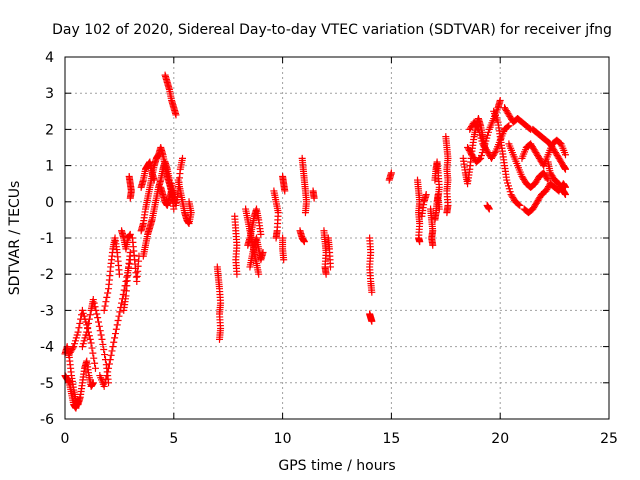 The height and width of the screenshot is (480, 640). I want to click on x-tick-label: 15, so click(391, 439).